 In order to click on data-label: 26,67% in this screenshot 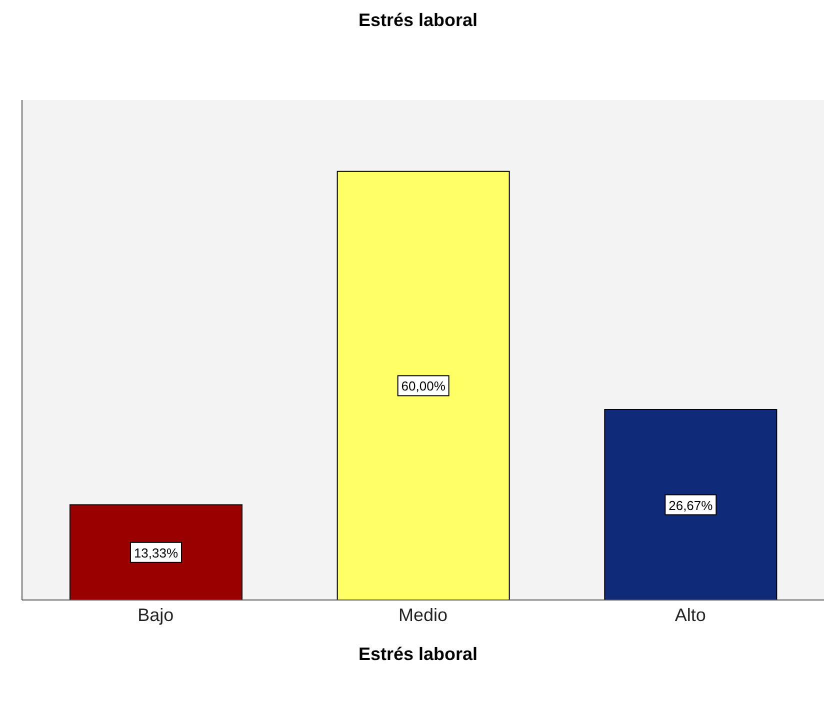, I will do `click(691, 505)`.